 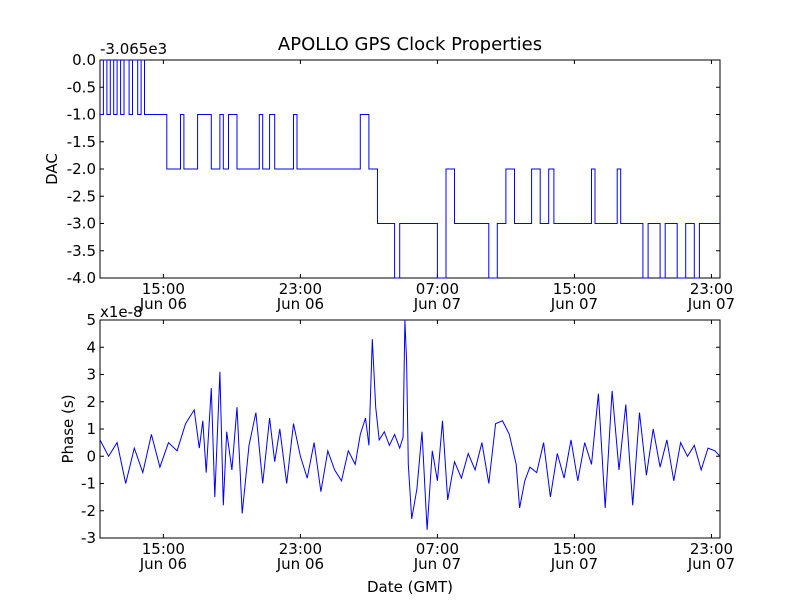 What do you see at coordinates (52, 169) in the screenshot?
I see `dac-y-axis-label: DAC` at bounding box center [52, 169].